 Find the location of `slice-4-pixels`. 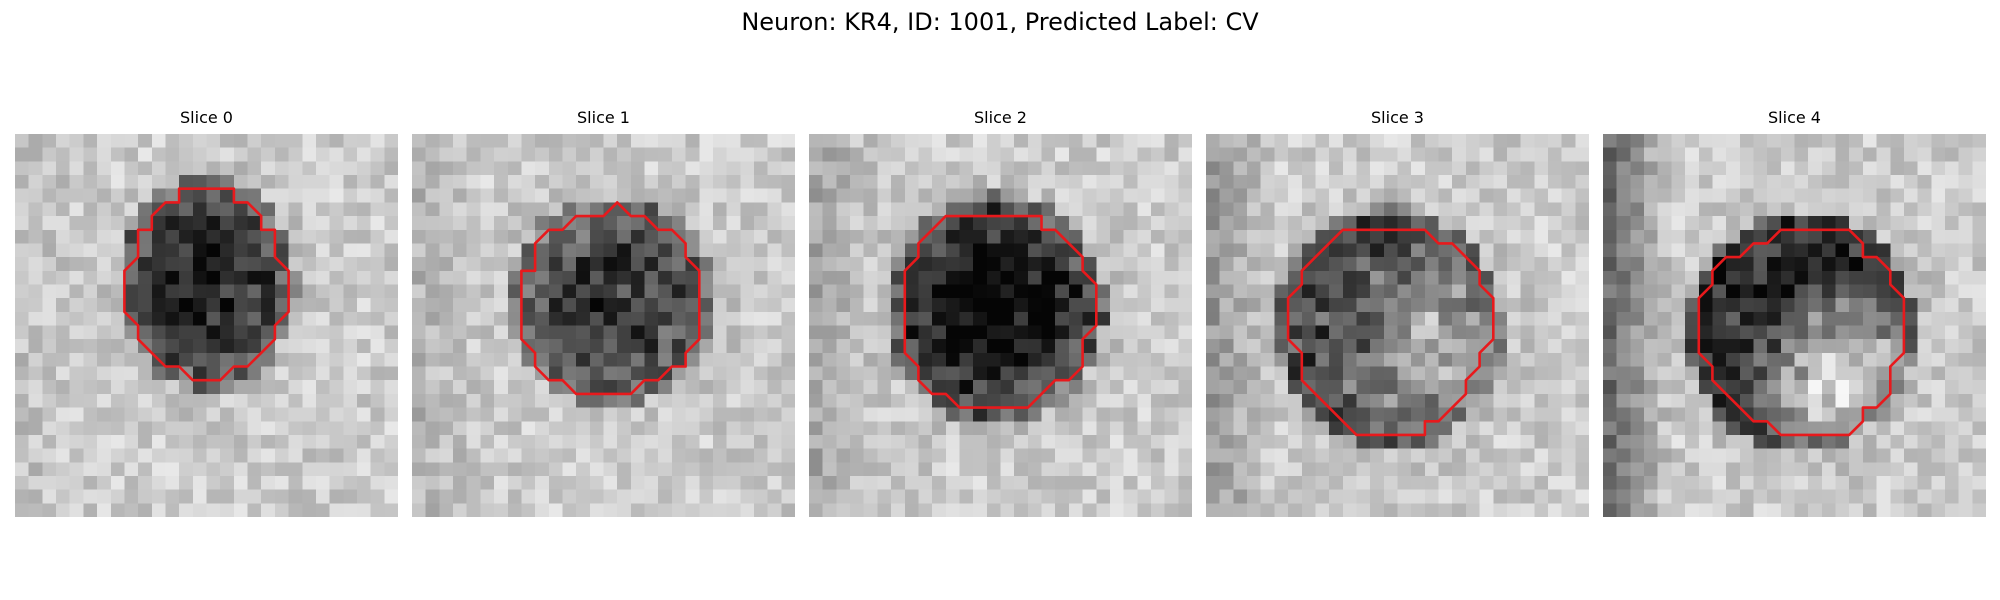

slice-4-pixels is located at coordinates (1794, 325).